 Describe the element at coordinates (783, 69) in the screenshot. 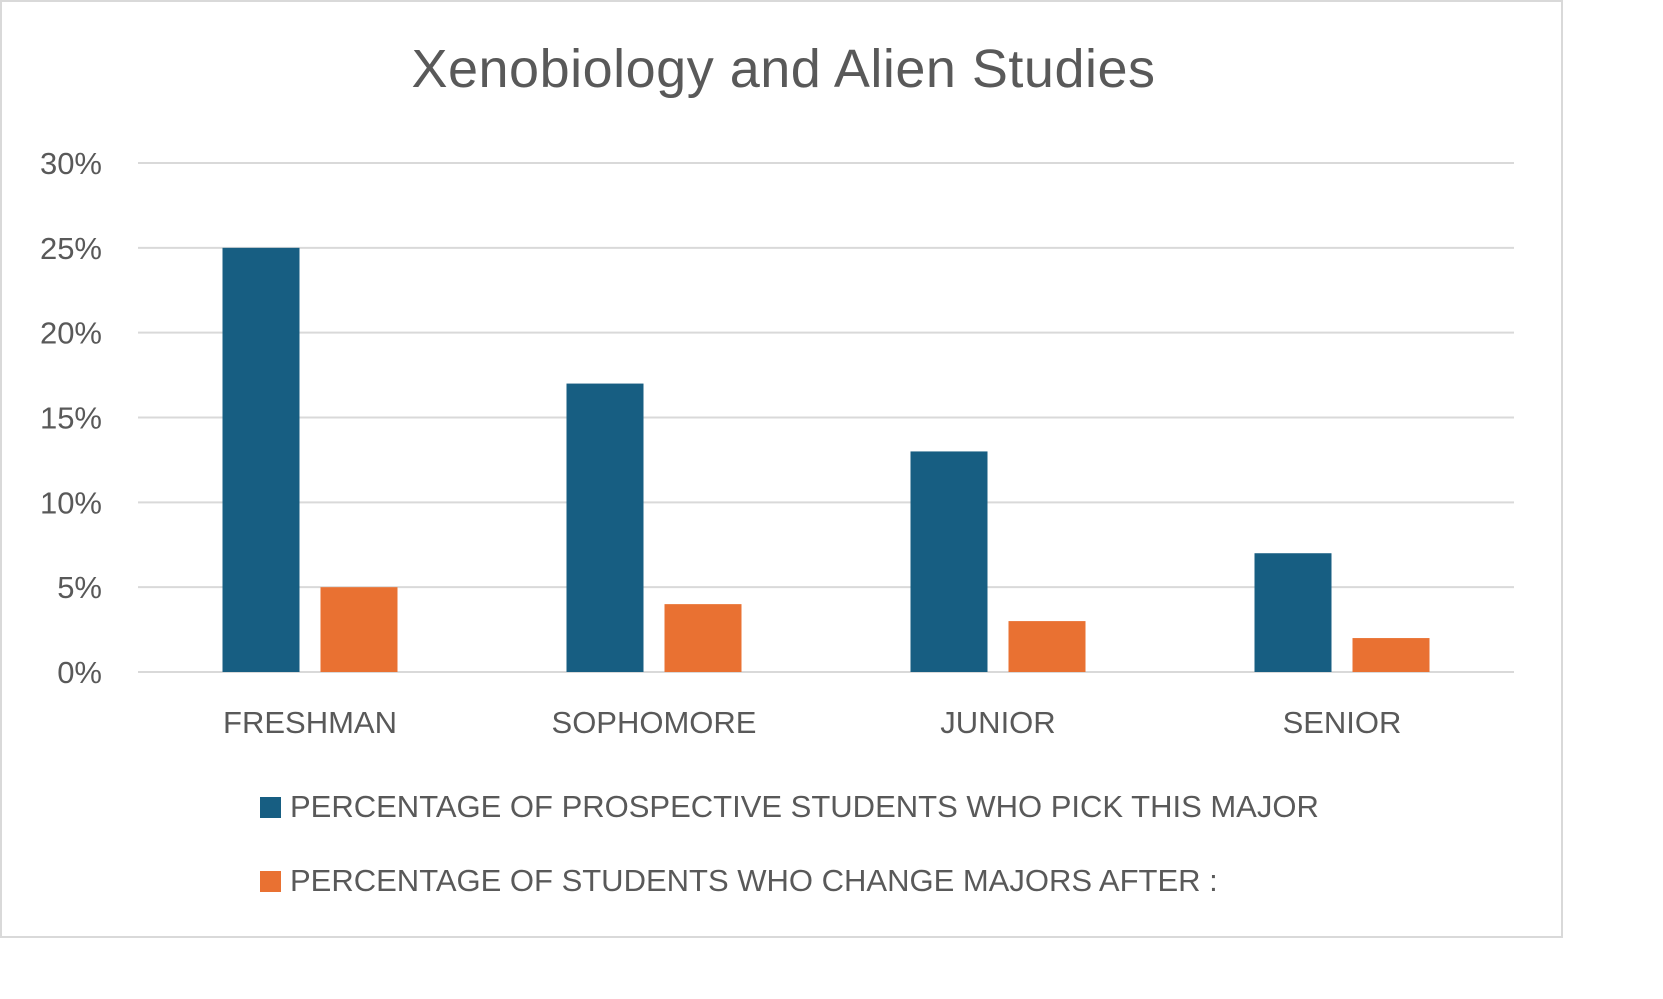

I see `chart-title: Xenobiology and Alien Studies` at that location.